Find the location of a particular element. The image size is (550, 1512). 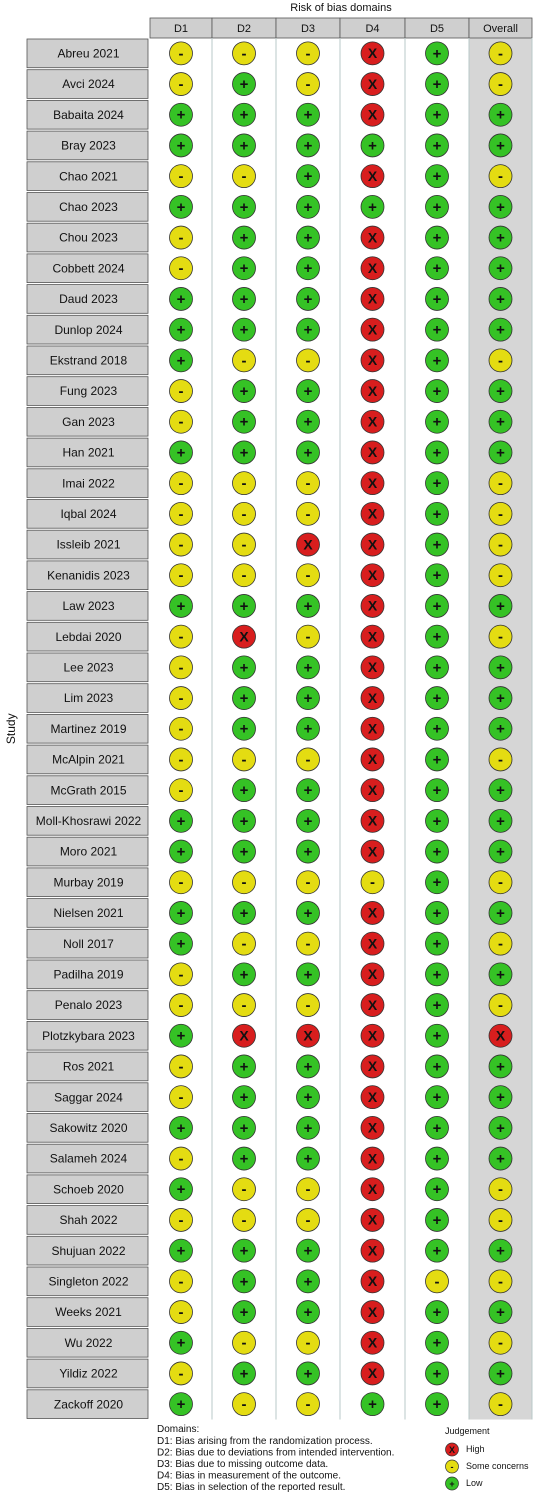

study-name: Saggar 2024 is located at coordinates (88, 1097).